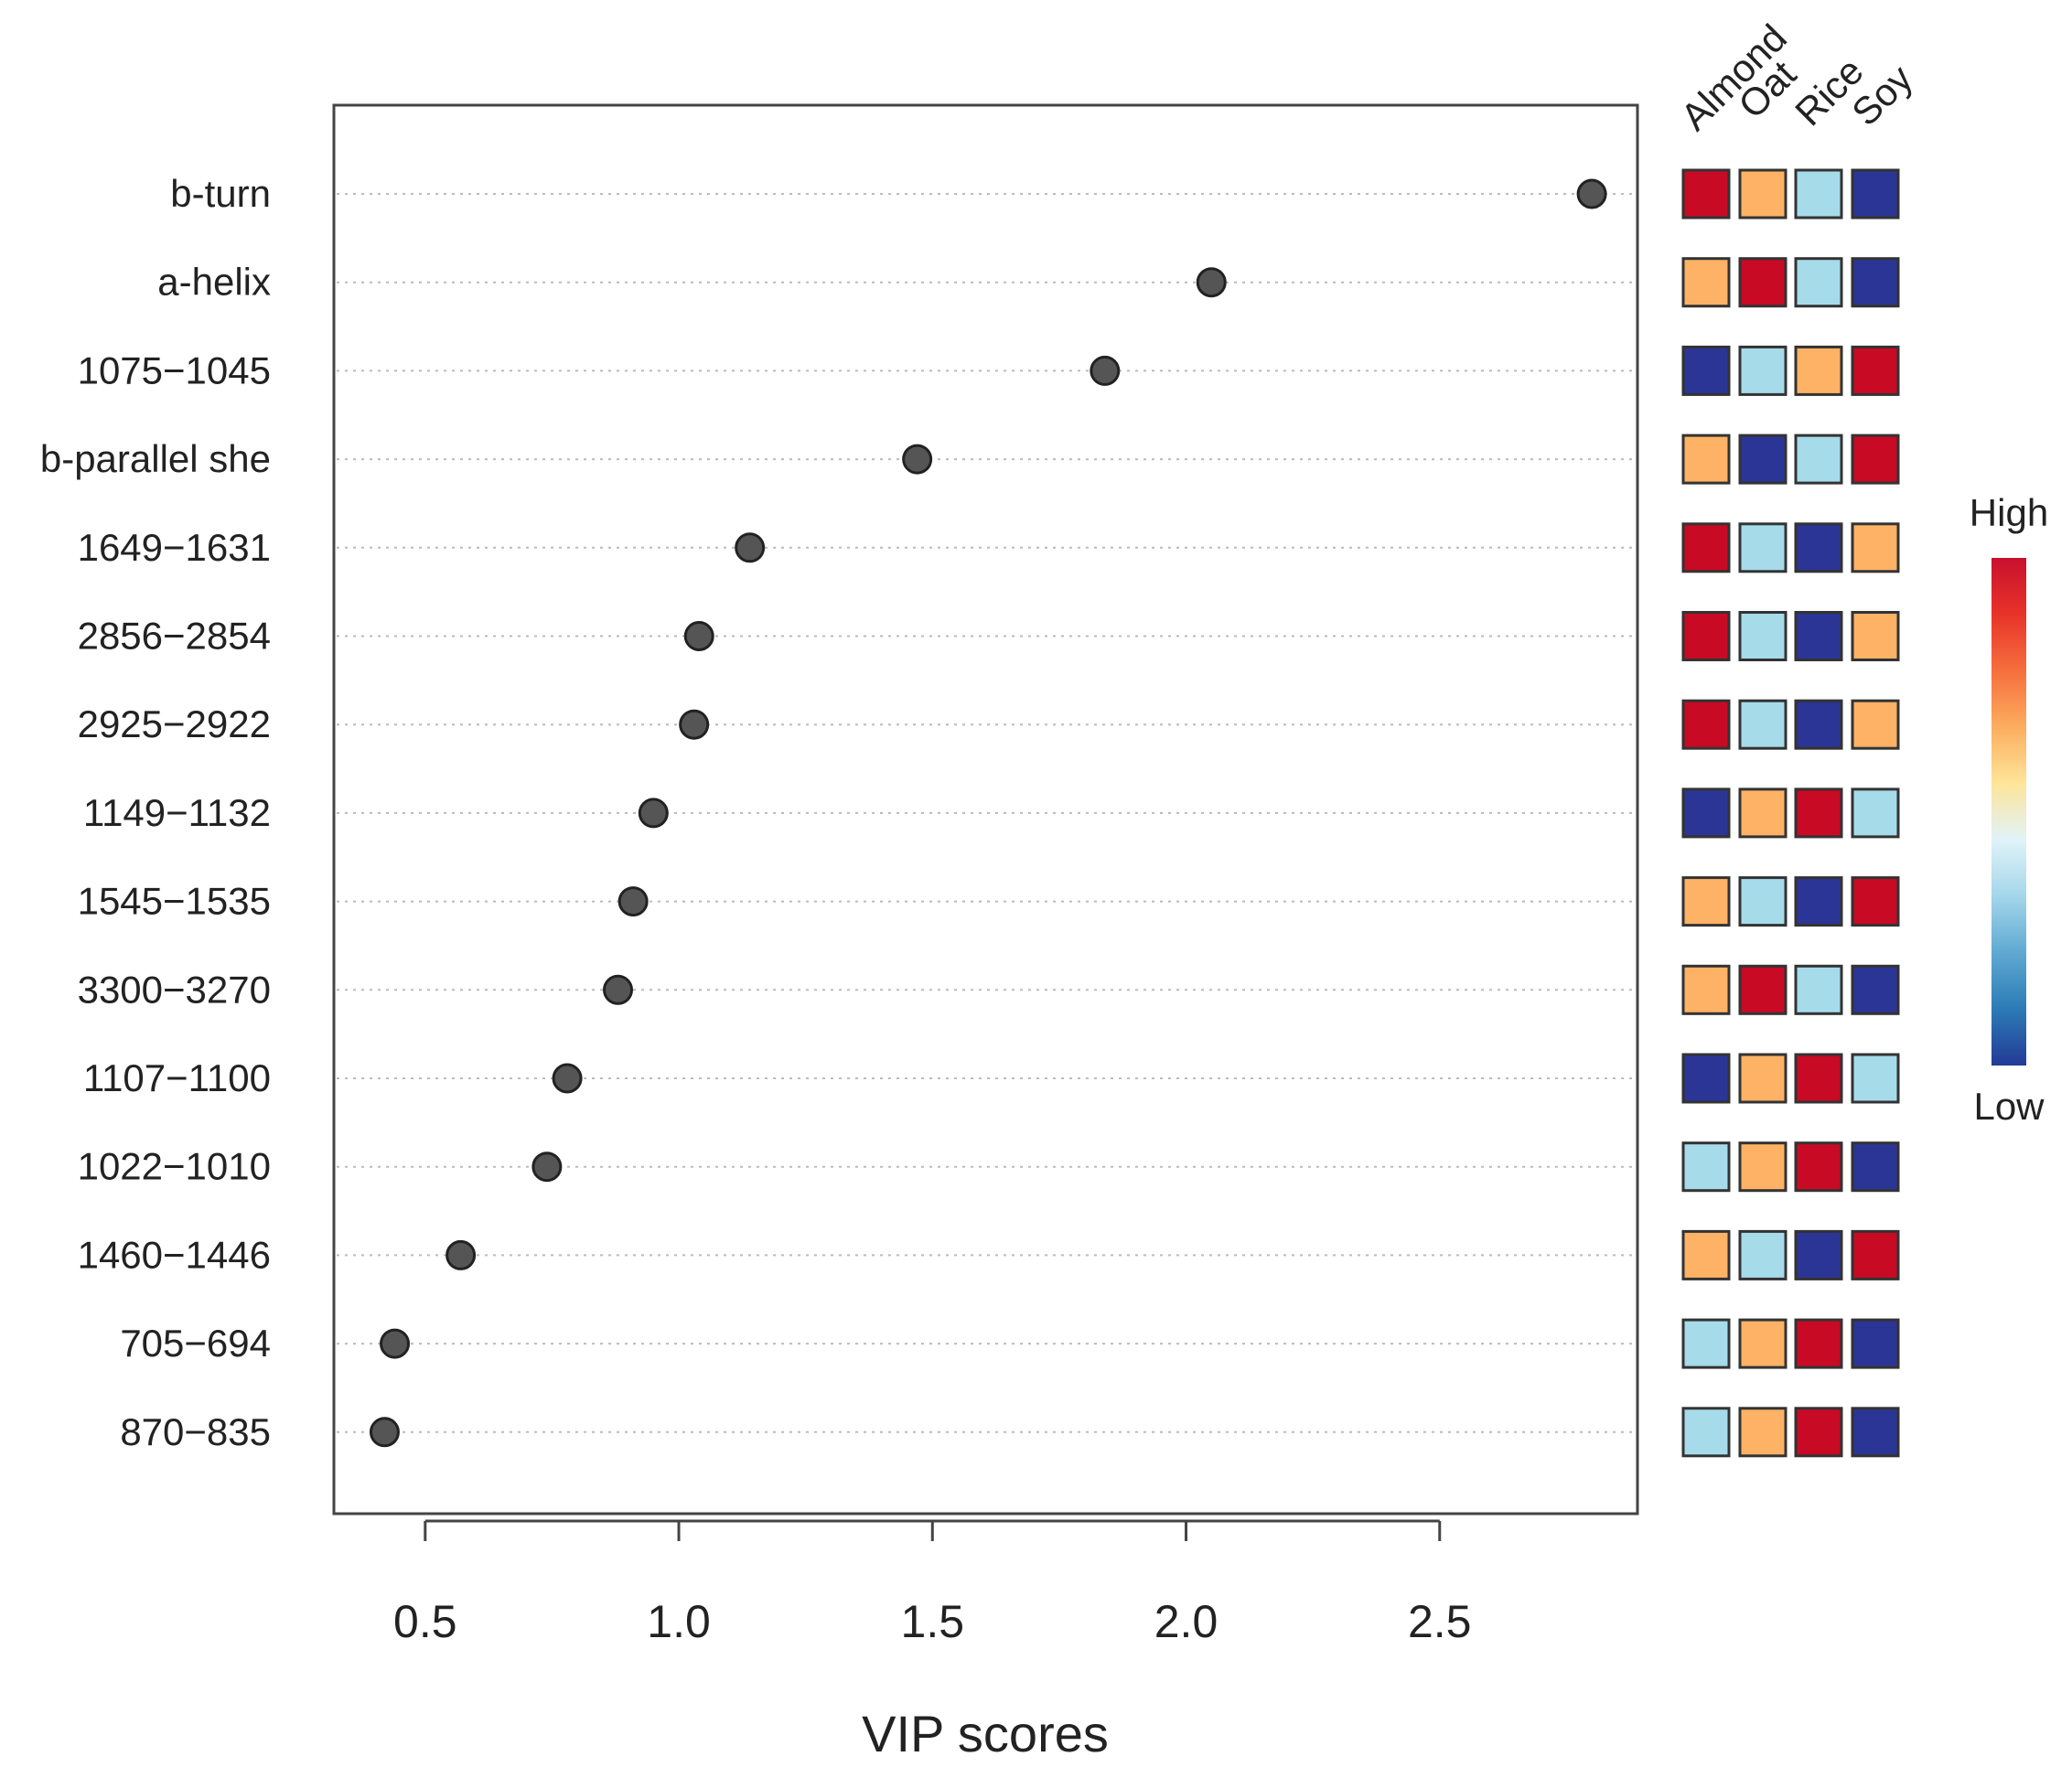  What do you see at coordinates (155, 459) in the screenshot?
I see `y-tick-label: b-parallel she` at bounding box center [155, 459].